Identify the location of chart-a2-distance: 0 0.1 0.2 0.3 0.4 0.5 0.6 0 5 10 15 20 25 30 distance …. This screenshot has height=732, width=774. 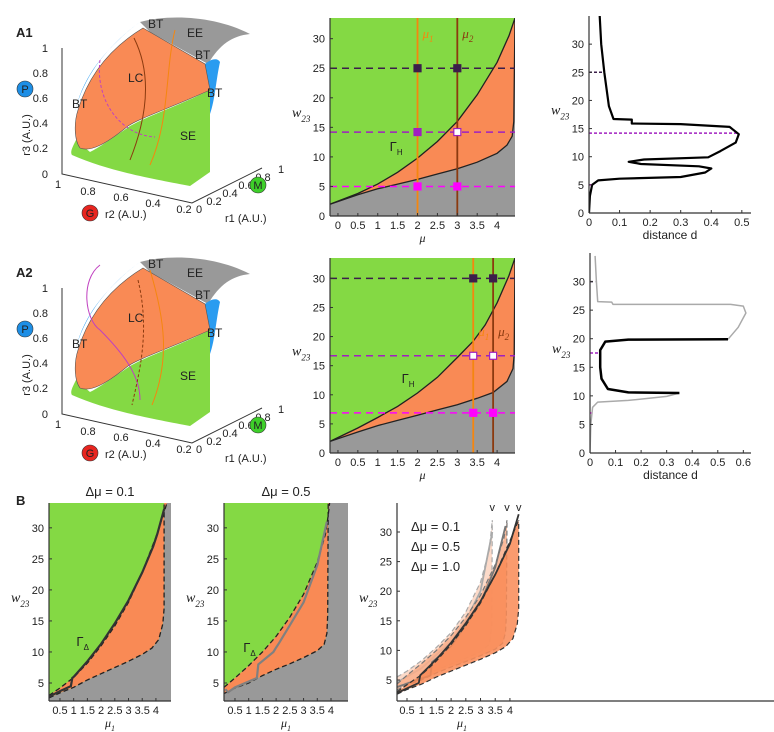
(651, 367).